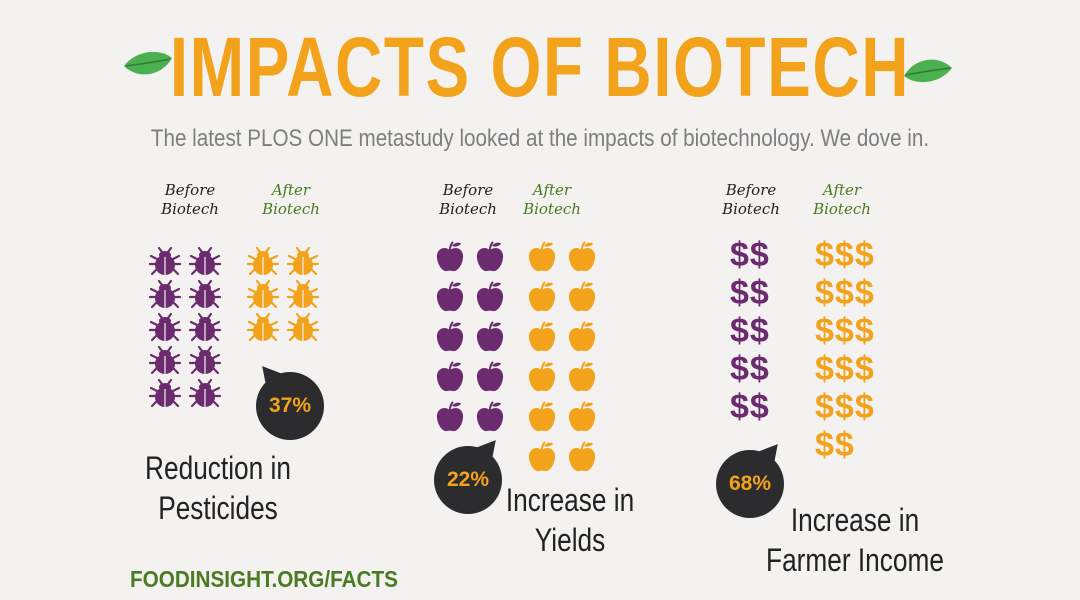 This screenshot has width=1080, height=600. Describe the element at coordinates (855, 540) in the screenshot. I see `caption: Increase in Farmer Income` at that location.